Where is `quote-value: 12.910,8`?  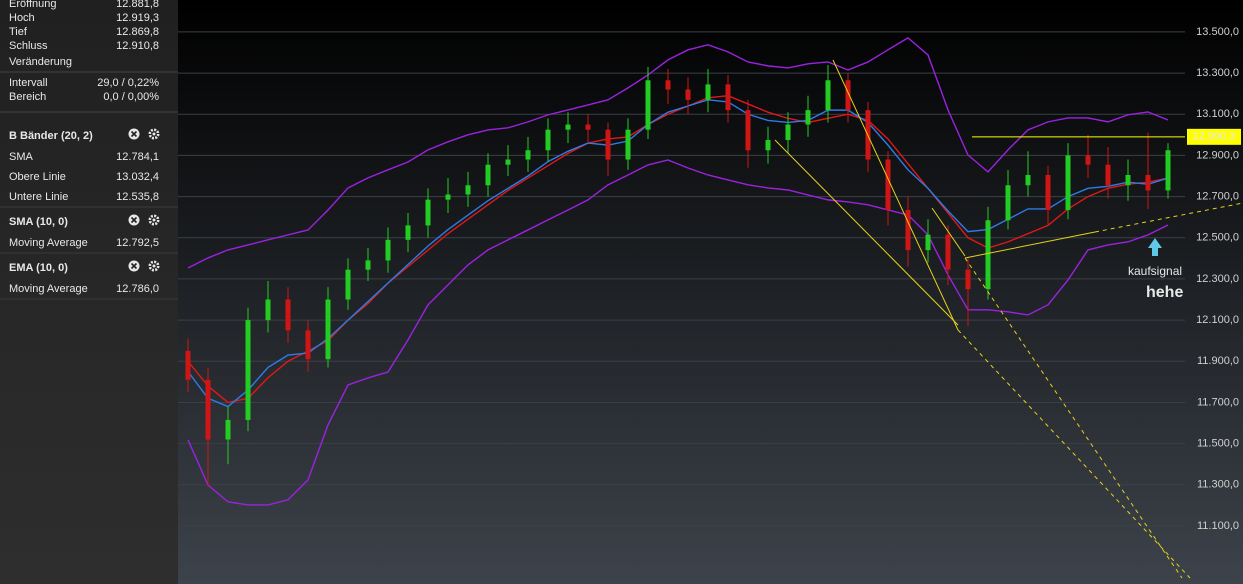 quote-value: 12.910,8 is located at coordinates (137, 46).